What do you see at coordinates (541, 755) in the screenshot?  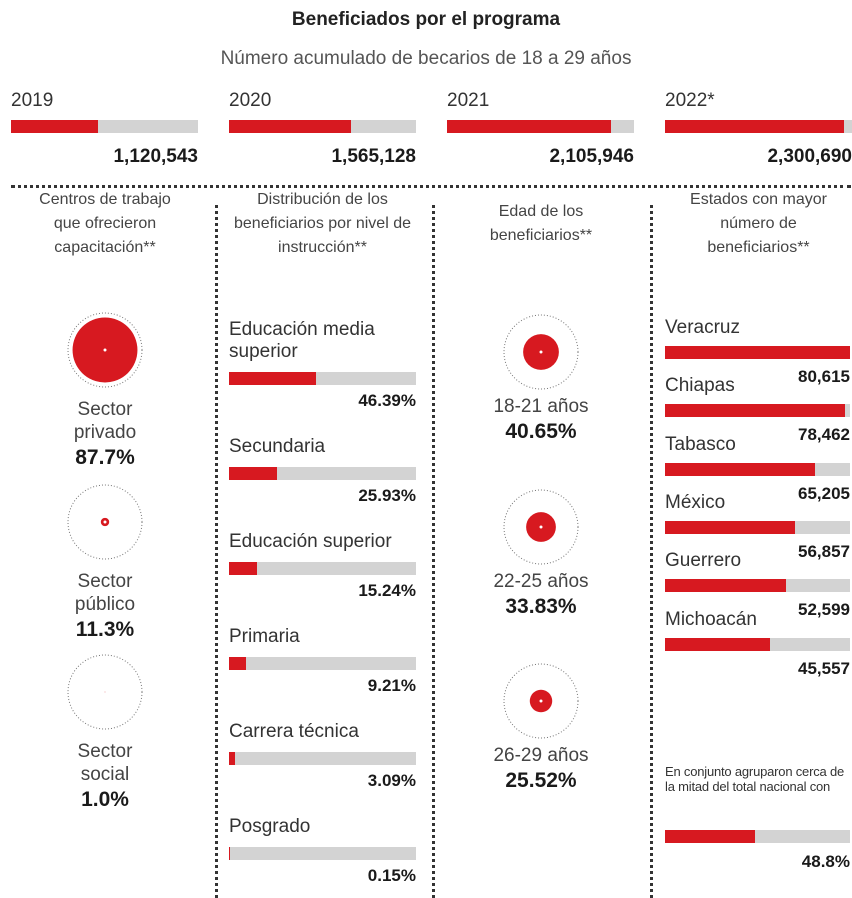 I see `category-label: 26-29 años` at bounding box center [541, 755].